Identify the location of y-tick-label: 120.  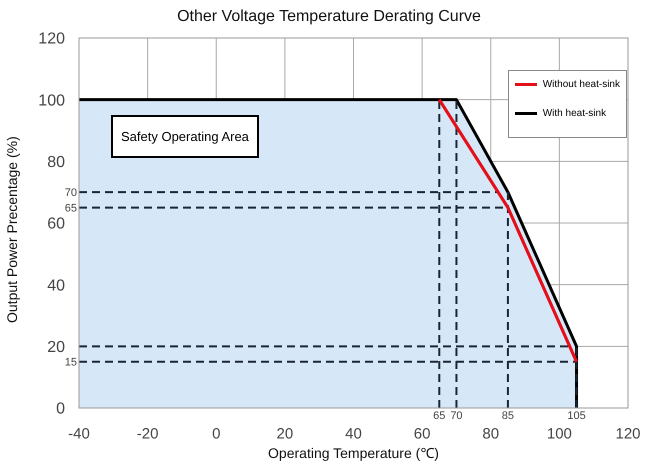
(52, 39).